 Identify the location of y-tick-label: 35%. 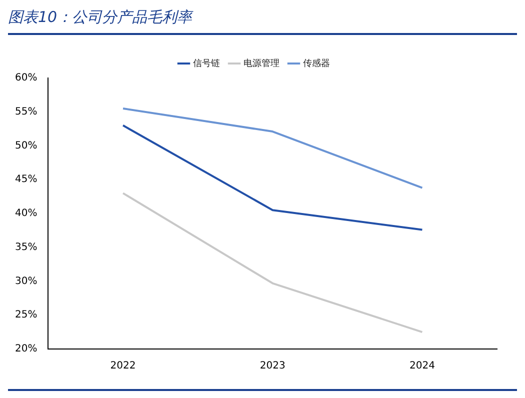
(26, 247).